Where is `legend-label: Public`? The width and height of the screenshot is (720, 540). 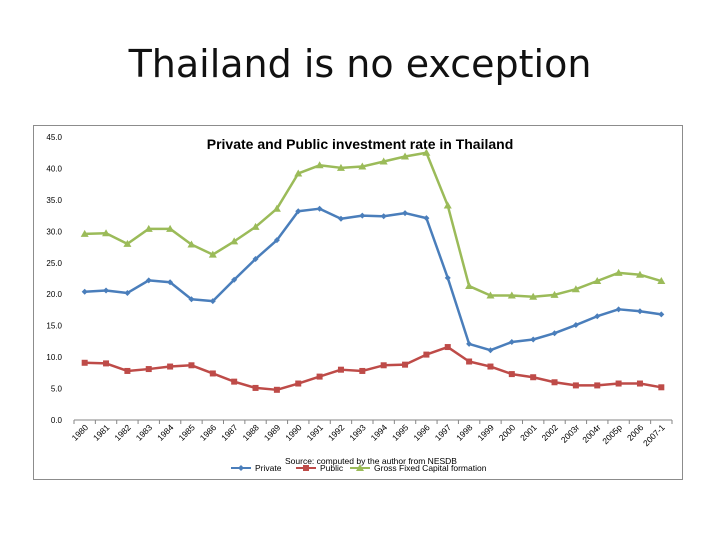 legend-label: Public is located at coordinates (332, 468).